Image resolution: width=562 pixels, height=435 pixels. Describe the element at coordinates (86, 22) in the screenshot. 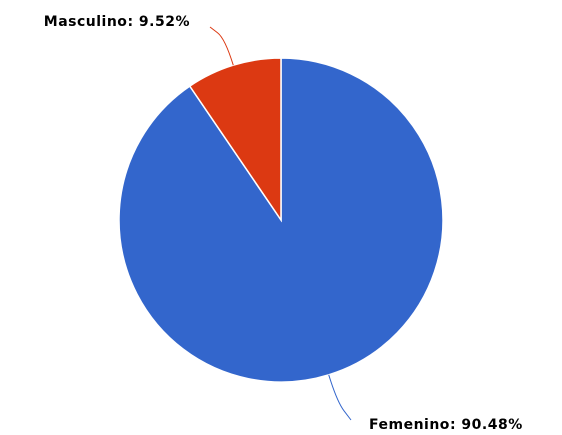

I see `slice-name: Masculino` at that location.